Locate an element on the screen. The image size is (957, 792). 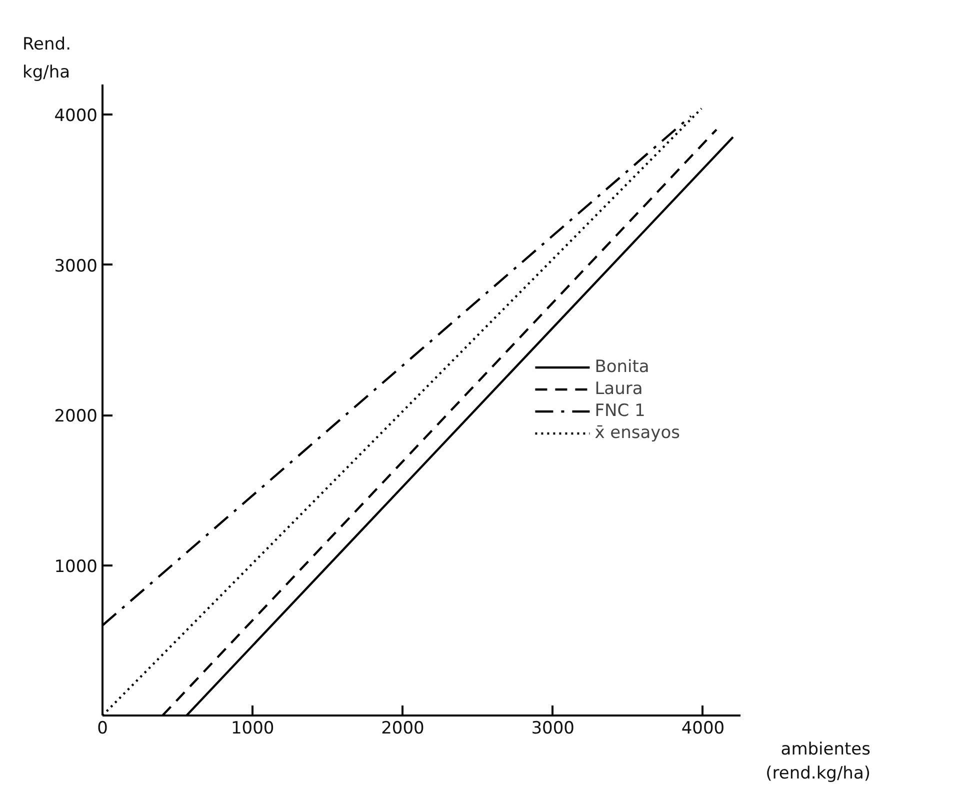
legend-label: x̄ ensayos is located at coordinates (637, 433).